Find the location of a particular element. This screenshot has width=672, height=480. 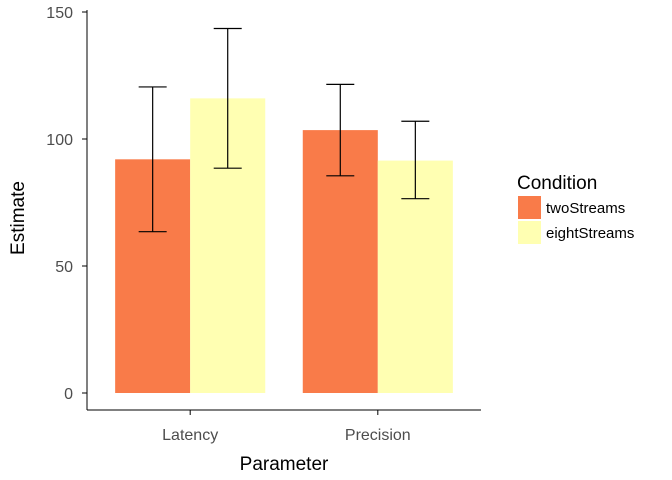

legend-label-twoStreams: twoStreams is located at coordinates (585, 208).